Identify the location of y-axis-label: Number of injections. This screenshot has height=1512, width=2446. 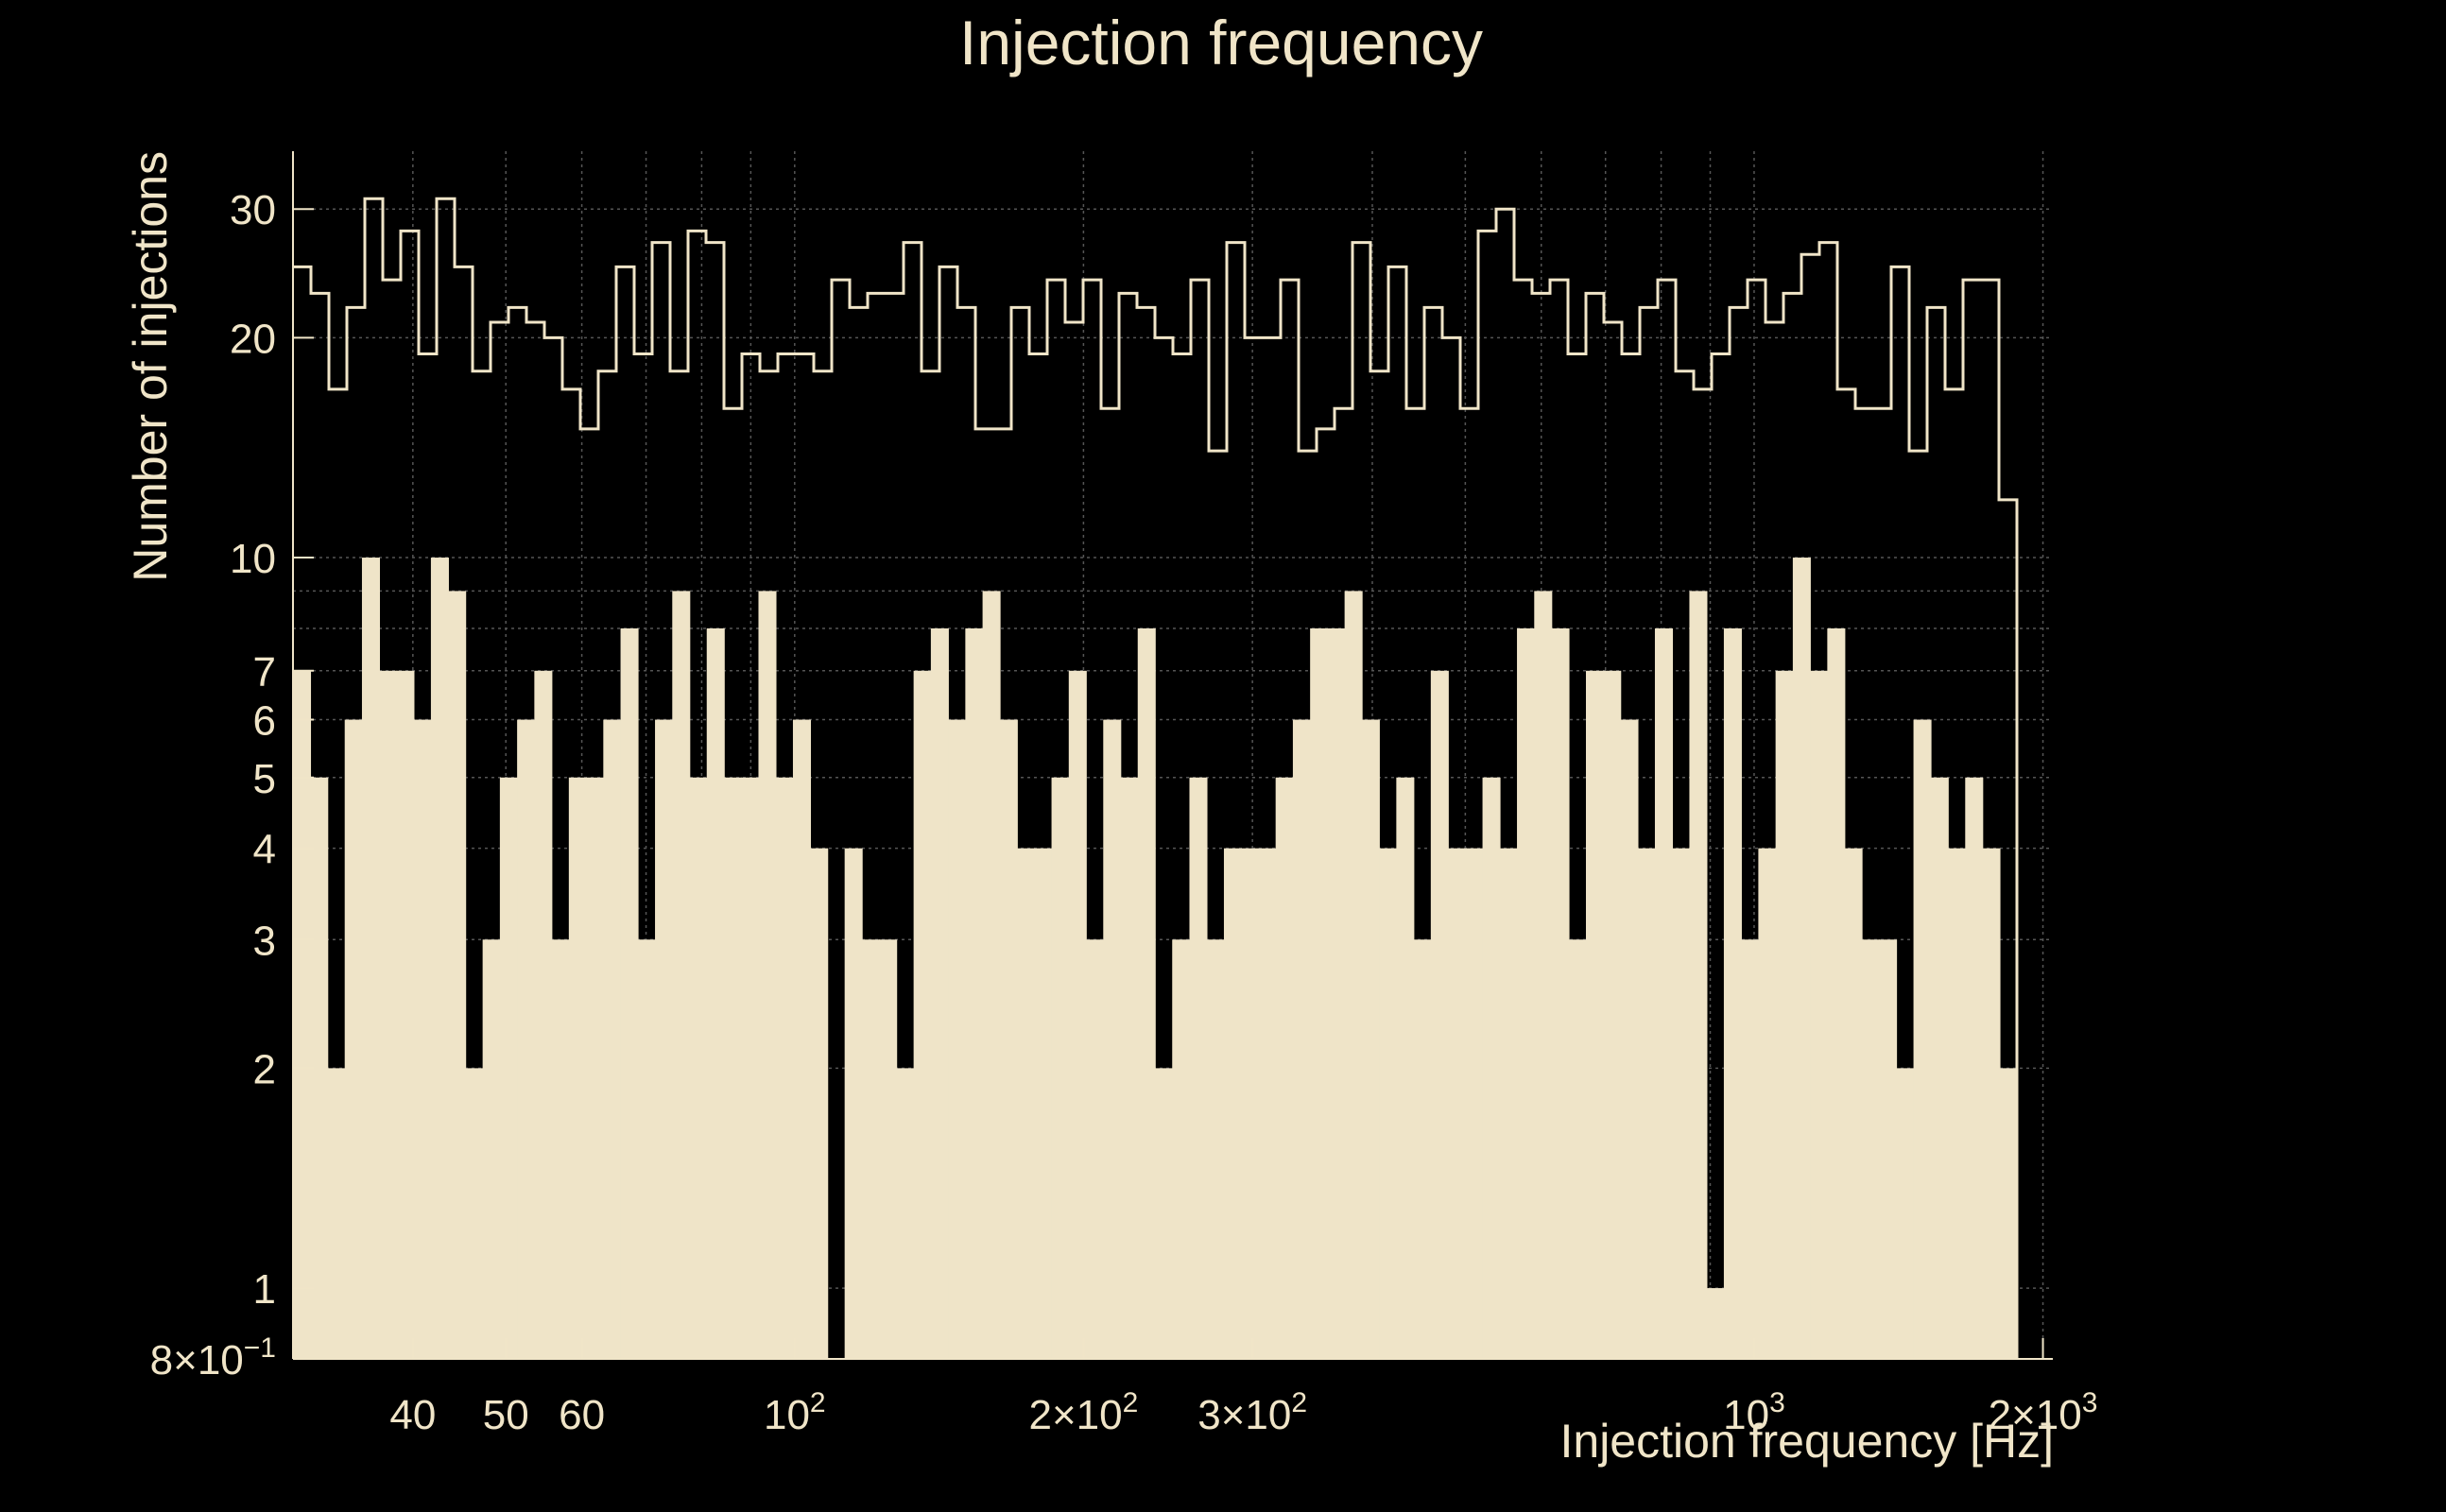
(151, 366).